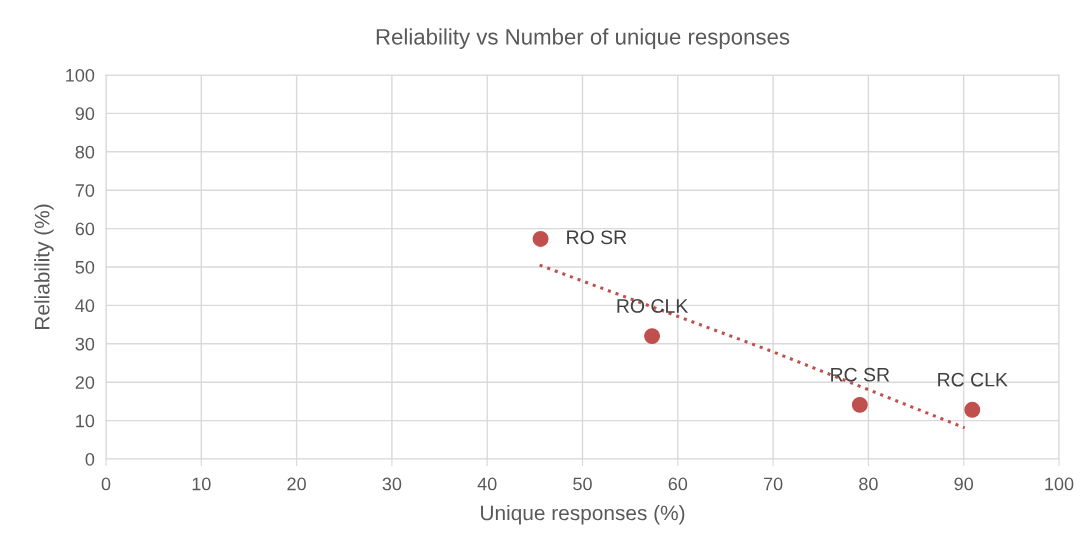 The image size is (1083, 540). I want to click on y-tick-label: 30, so click(85, 344).